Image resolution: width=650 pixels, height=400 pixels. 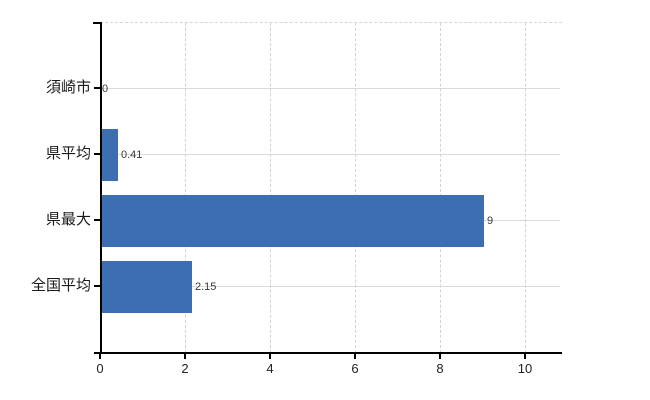 I want to click on x-tick-label: 10, so click(x=525, y=368).